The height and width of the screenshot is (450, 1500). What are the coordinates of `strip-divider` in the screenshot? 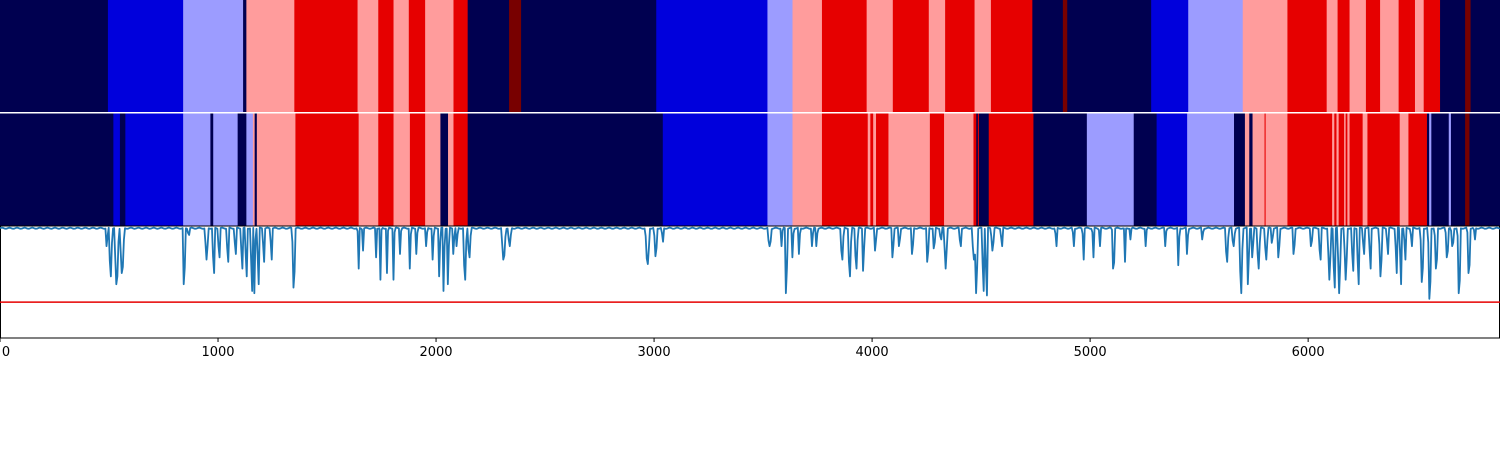 It's located at (750, 113).